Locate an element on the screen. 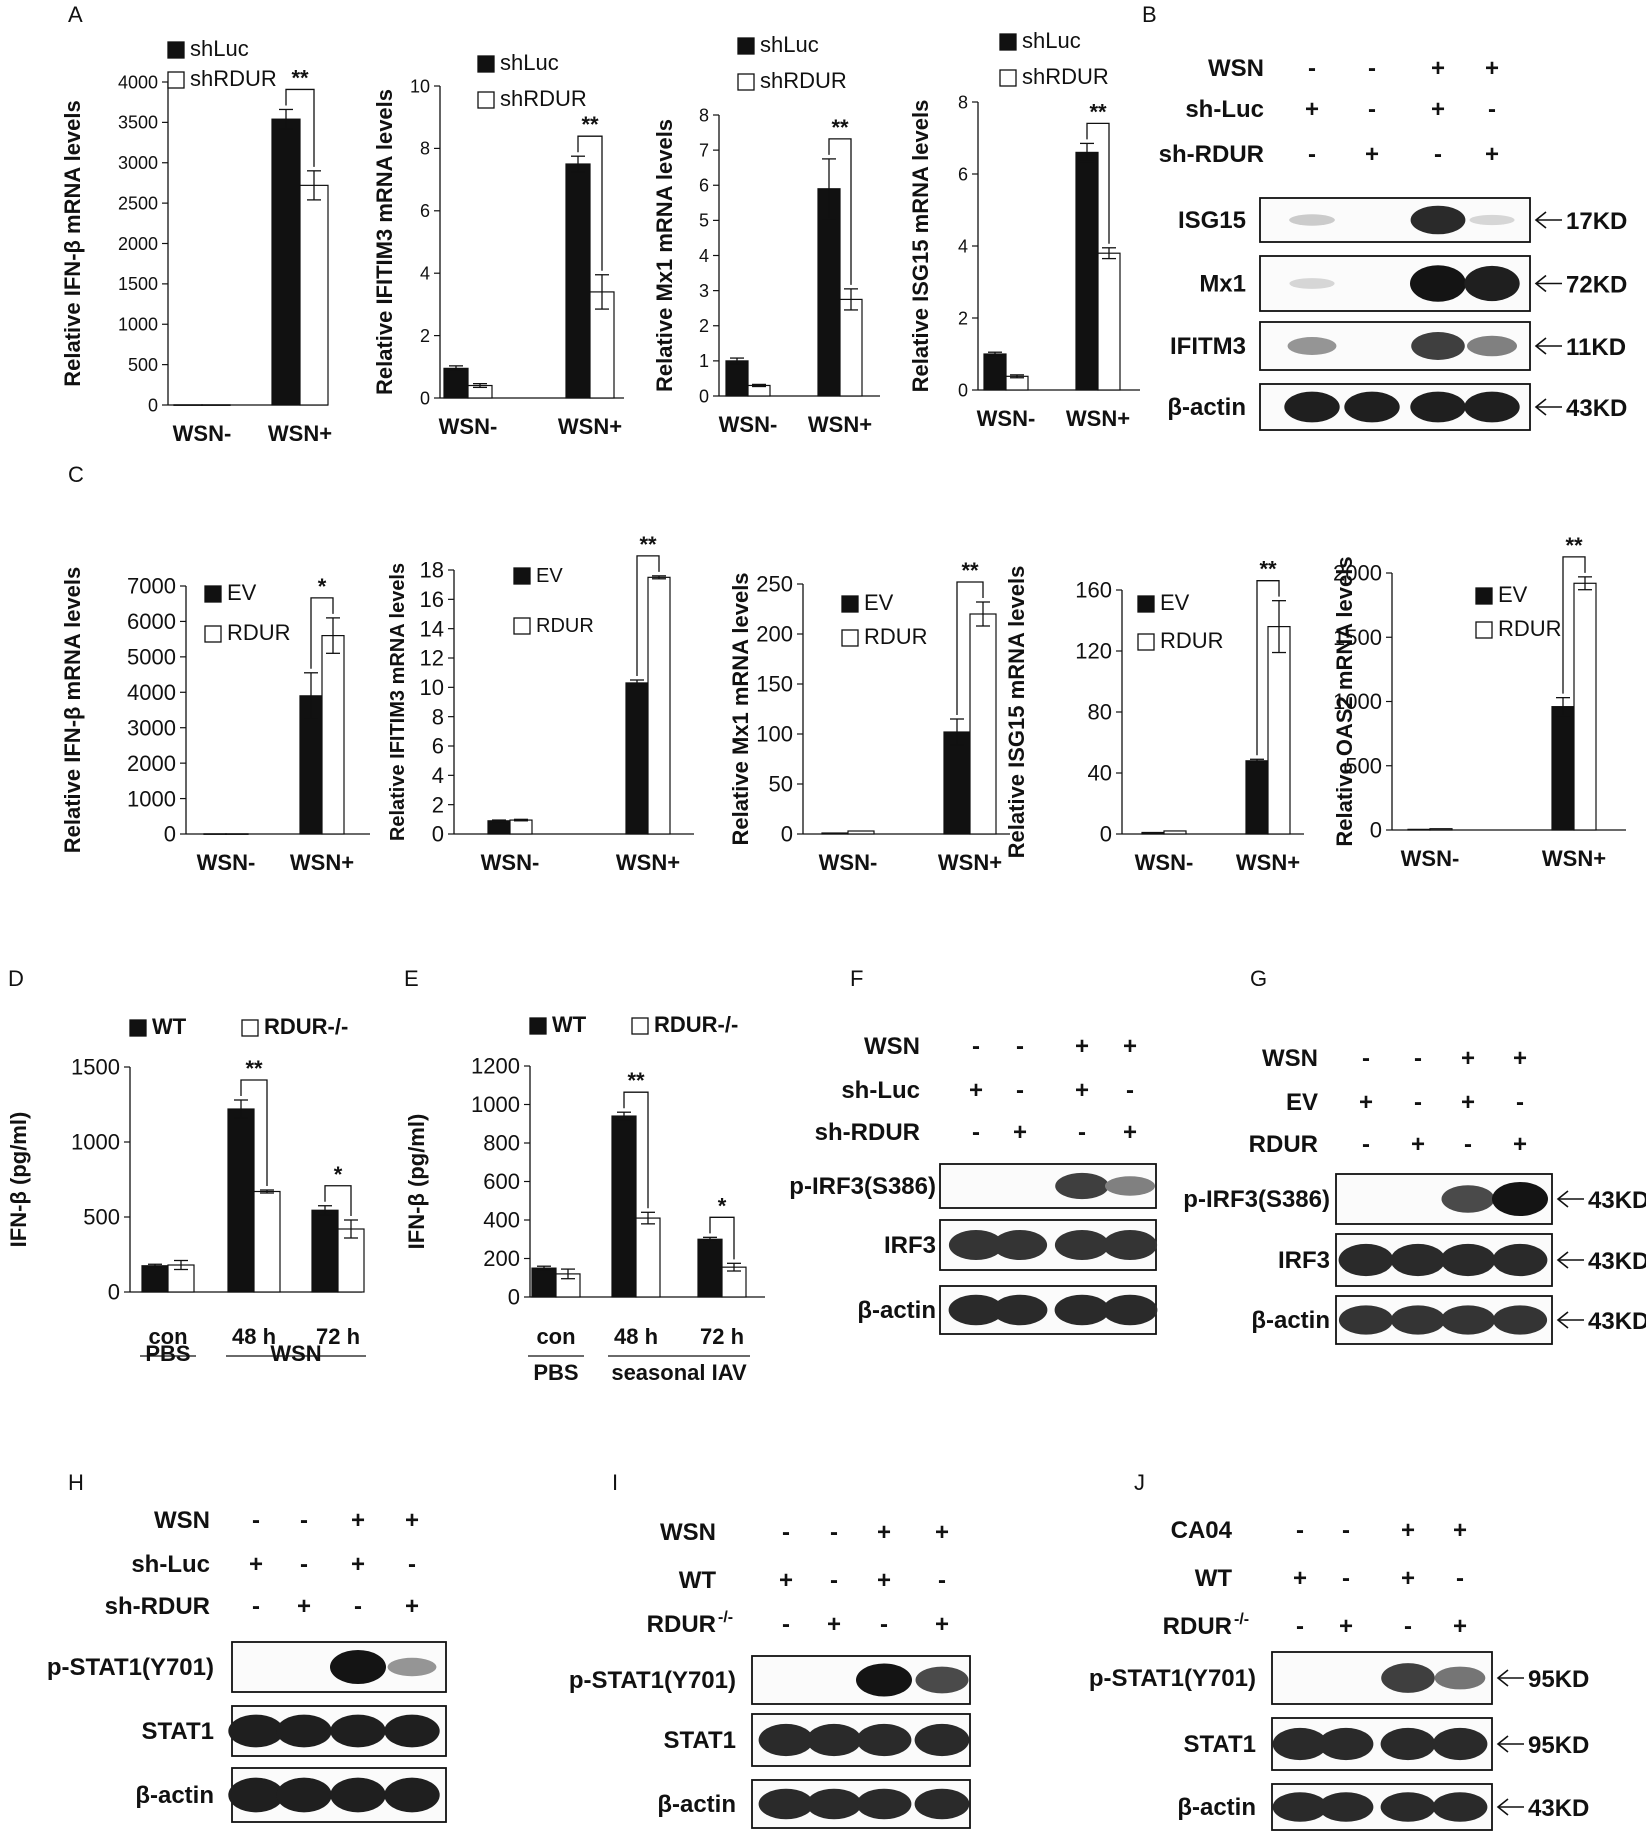 The width and height of the screenshot is (1646, 1834). y-tick-label: 3 is located at coordinates (704, 291).